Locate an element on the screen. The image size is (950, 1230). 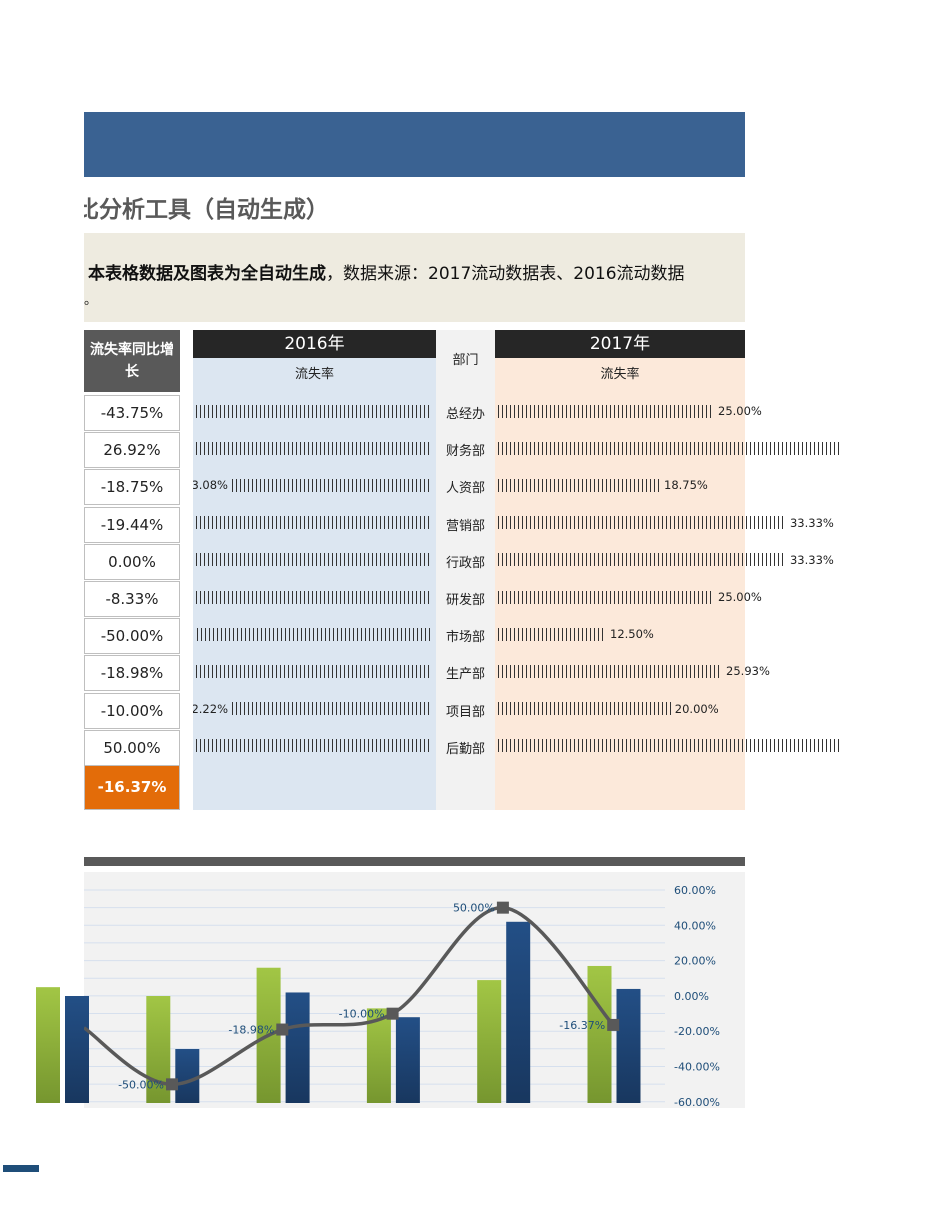
row-2016: 3.08% is located at coordinates (312, 485).